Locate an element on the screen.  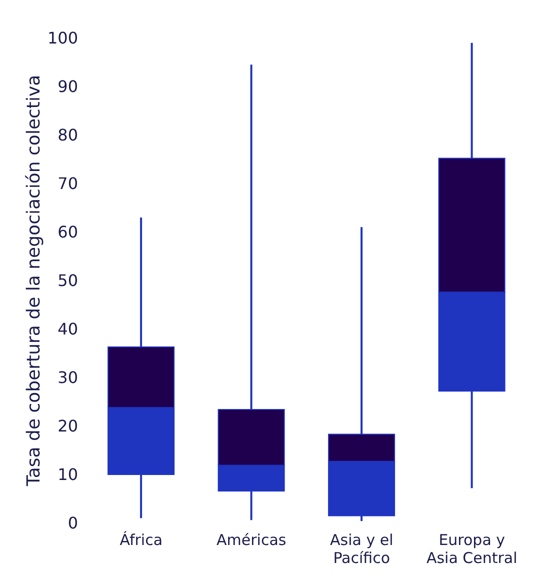
y-tick-label: 50 is located at coordinates (68, 280).